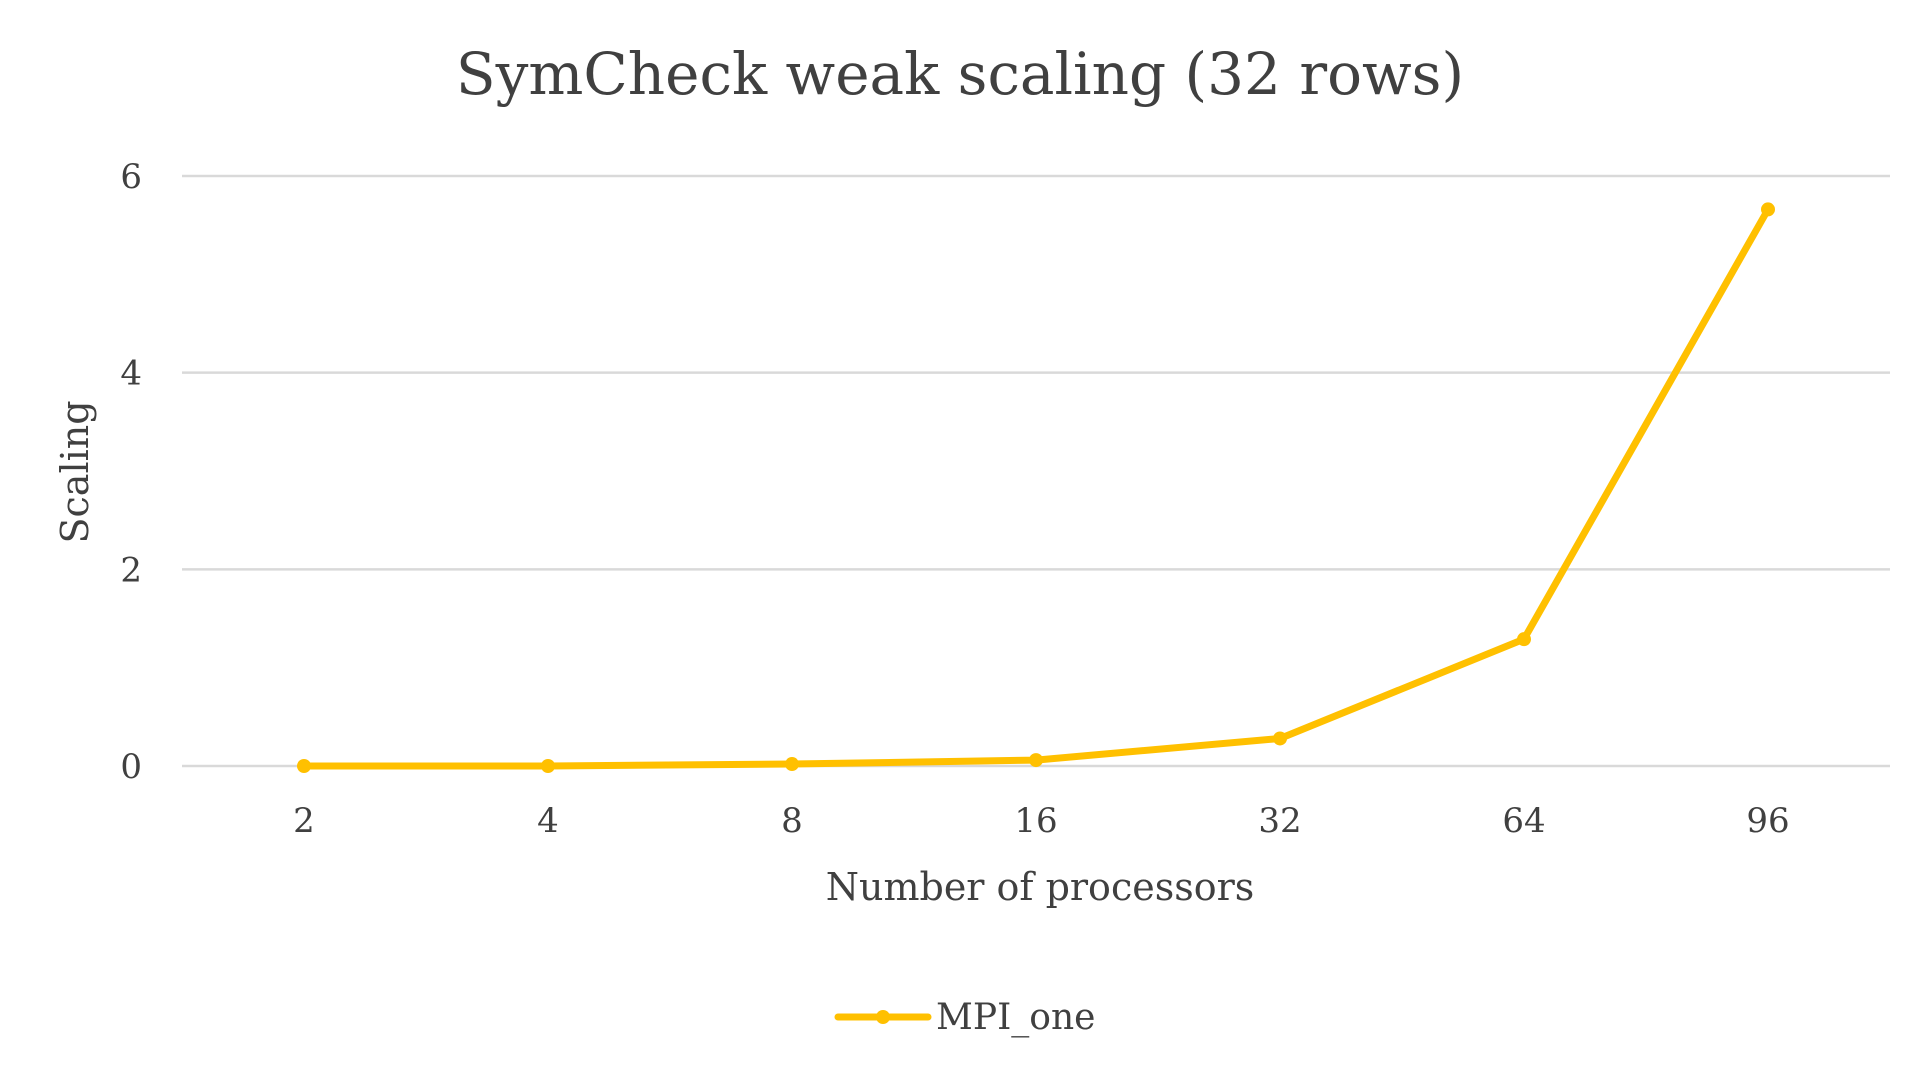  I want to click on x-tick-label: 2, so click(304, 821).